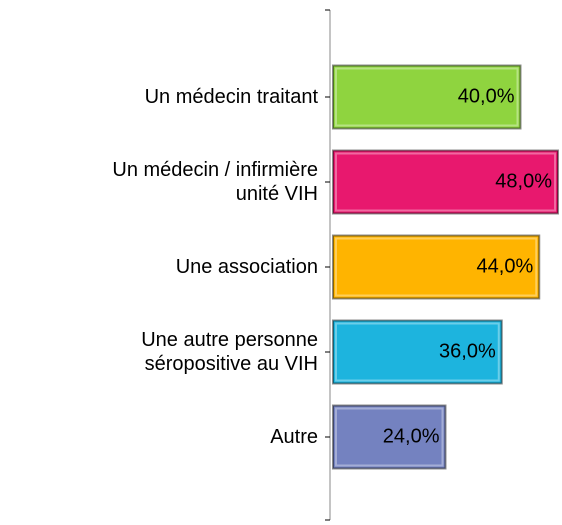 The height and width of the screenshot is (525, 562). What do you see at coordinates (215, 182) in the screenshot?
I see `category-label: Un médecin / infirmière unité VIH` at bounding box center [215, 182].